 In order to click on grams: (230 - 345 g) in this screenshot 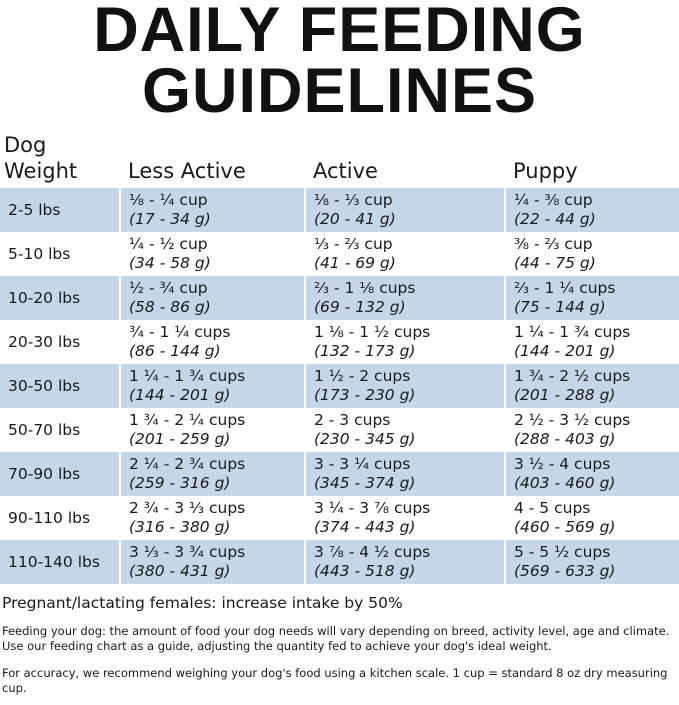, I will do `click(365, 439)`.